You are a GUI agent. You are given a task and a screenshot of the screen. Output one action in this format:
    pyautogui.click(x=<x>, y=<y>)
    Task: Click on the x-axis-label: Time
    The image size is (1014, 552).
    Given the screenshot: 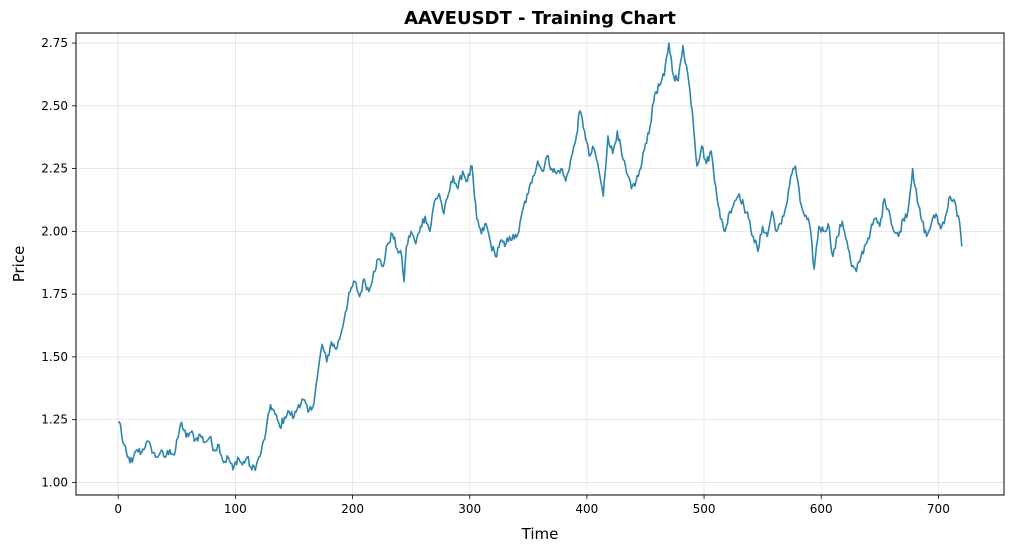 What is the action you would take?
    pyautogui.click(x=540, y=534)
    